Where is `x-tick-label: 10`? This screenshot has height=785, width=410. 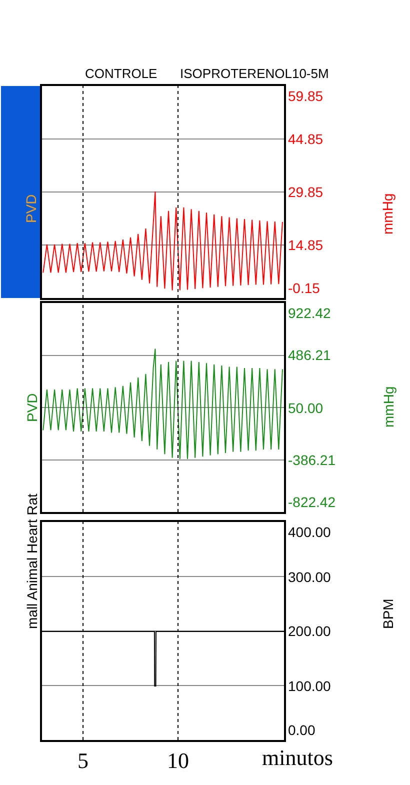 x-tick-label: 10 is located at coordinates (178, 761).